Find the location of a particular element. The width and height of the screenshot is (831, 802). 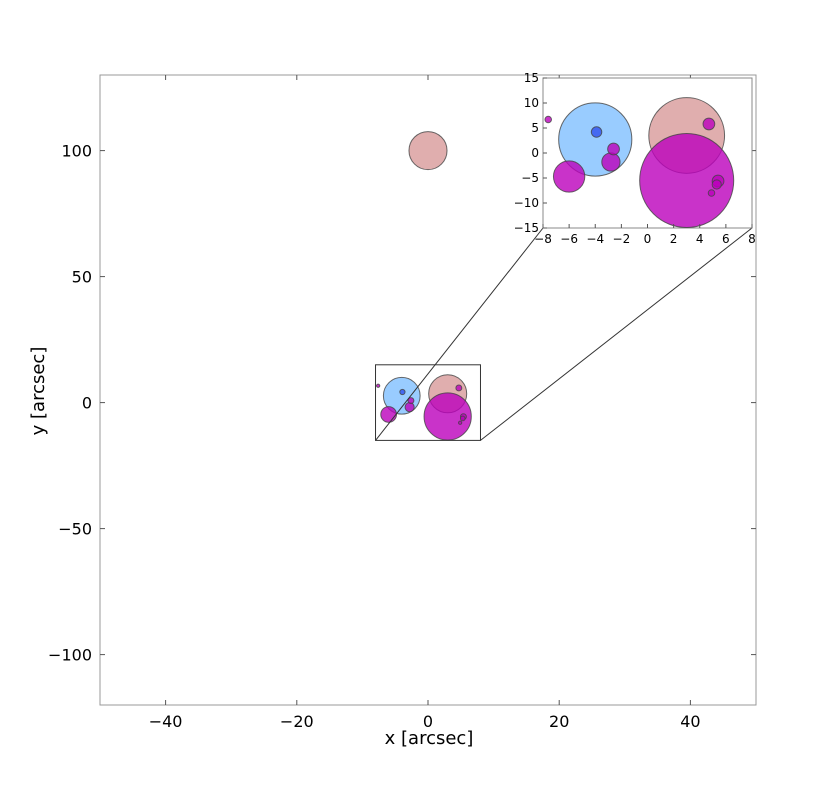

zoom-connector-lines is located at coordinates (564, 334).